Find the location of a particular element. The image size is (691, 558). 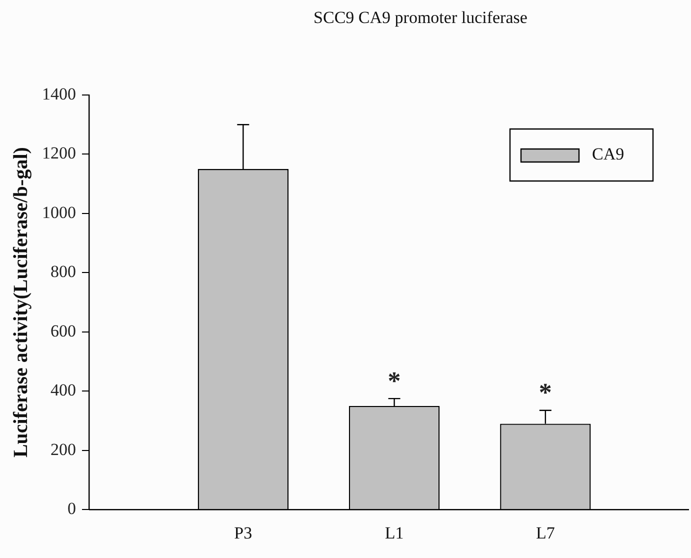

y-tick-label: 1200 is located at coordinates (59, 153).